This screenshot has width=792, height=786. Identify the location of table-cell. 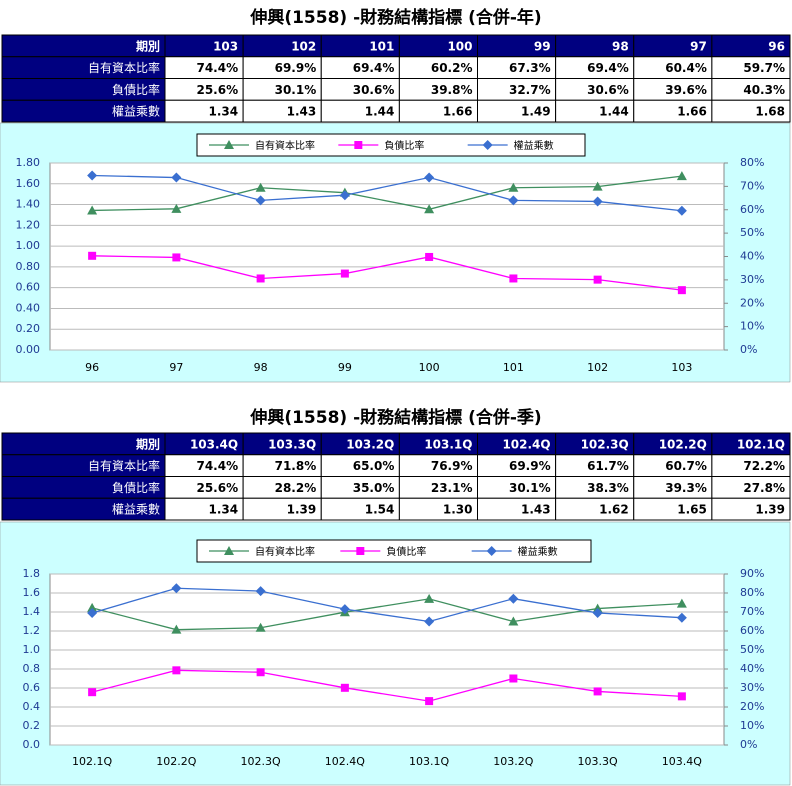
(751, 509).